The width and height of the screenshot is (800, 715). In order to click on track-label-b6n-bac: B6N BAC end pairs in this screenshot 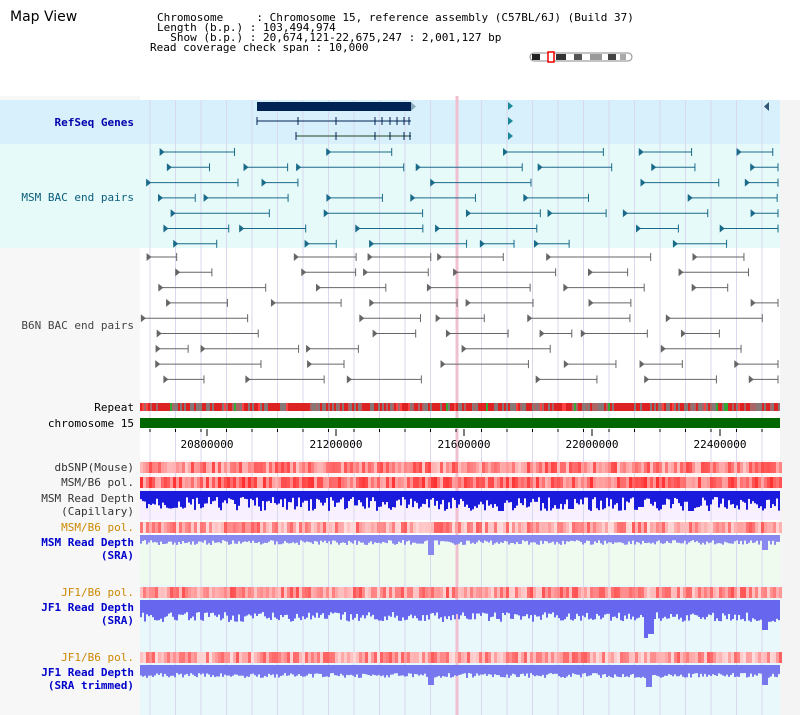, I will do `click(77, 325)`.